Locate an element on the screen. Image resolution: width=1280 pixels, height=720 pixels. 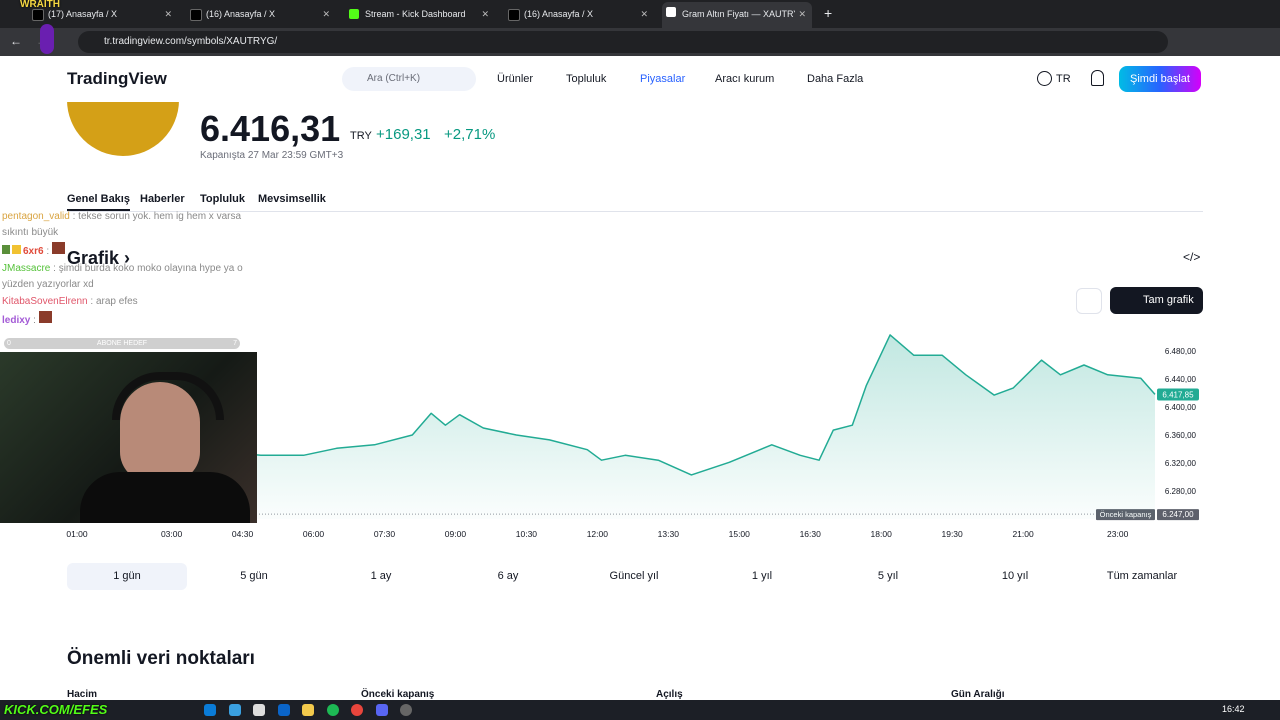
address-bar: tr.tradingview.com/symbols/XAUTRYG/ is located at coordinates (623, 42).